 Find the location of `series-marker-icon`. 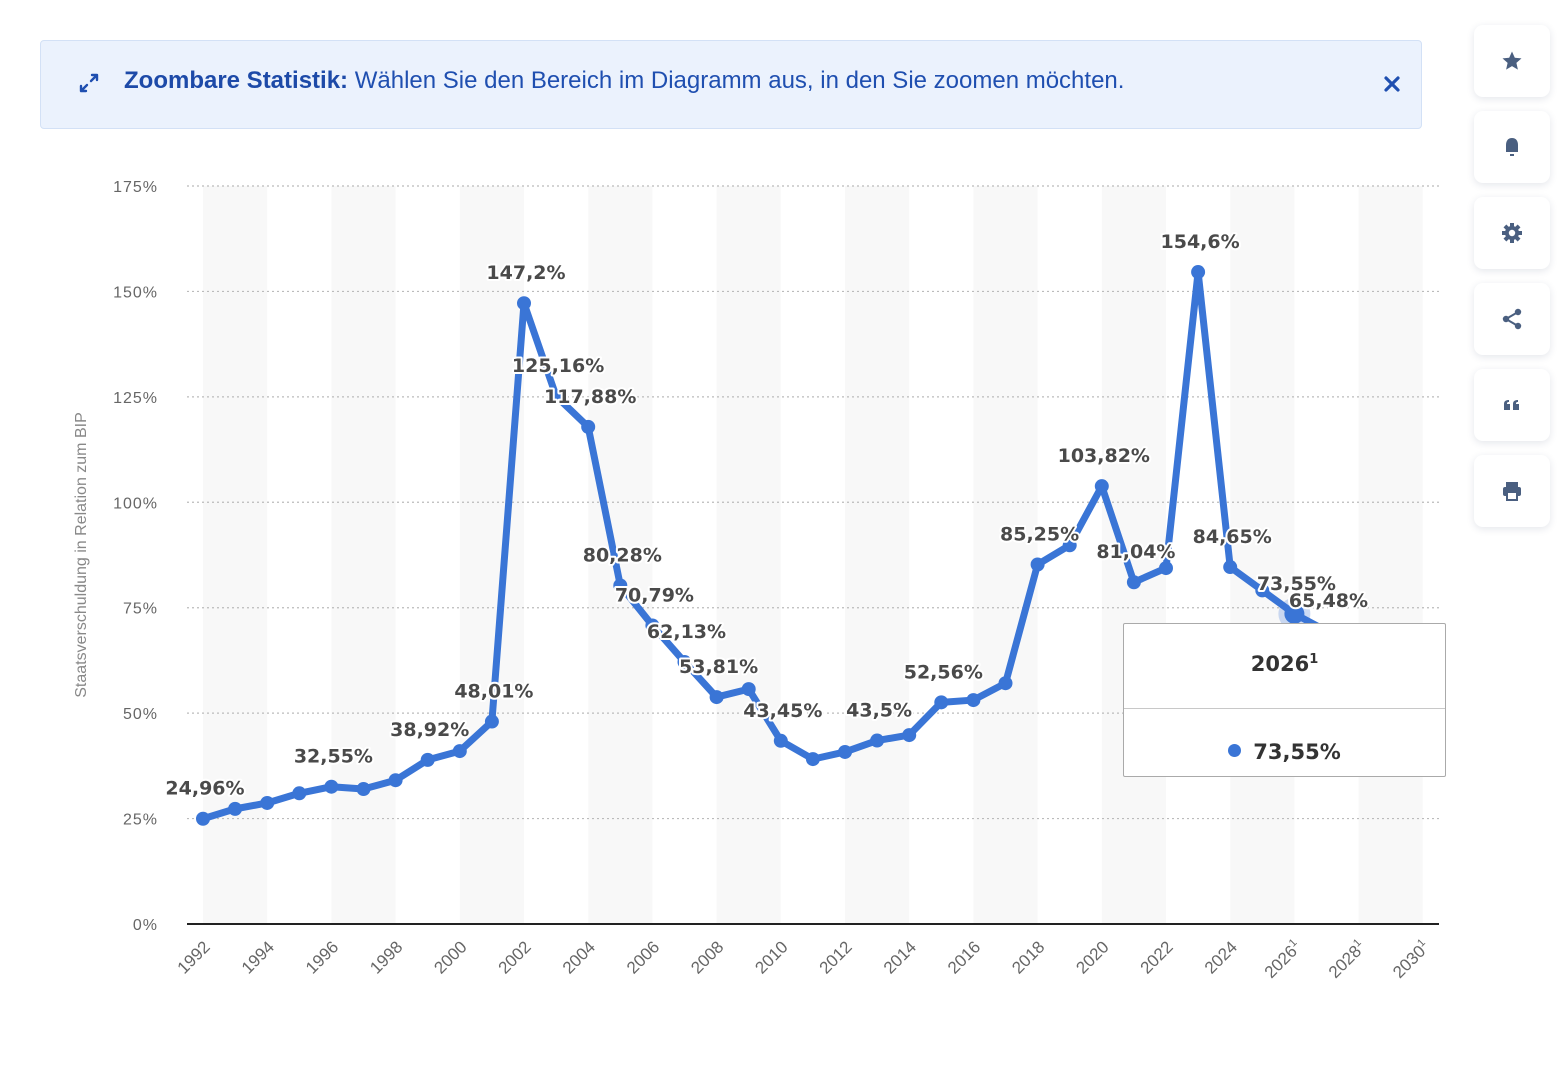

series-marker-icon is located at coordinates (1235, 750).